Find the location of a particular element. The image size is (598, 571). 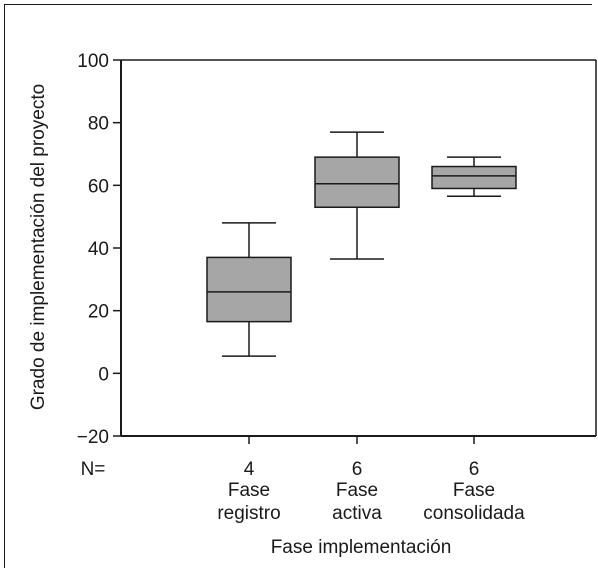

x-axis-title: Fase implementación is located at coordinates (361, 547).